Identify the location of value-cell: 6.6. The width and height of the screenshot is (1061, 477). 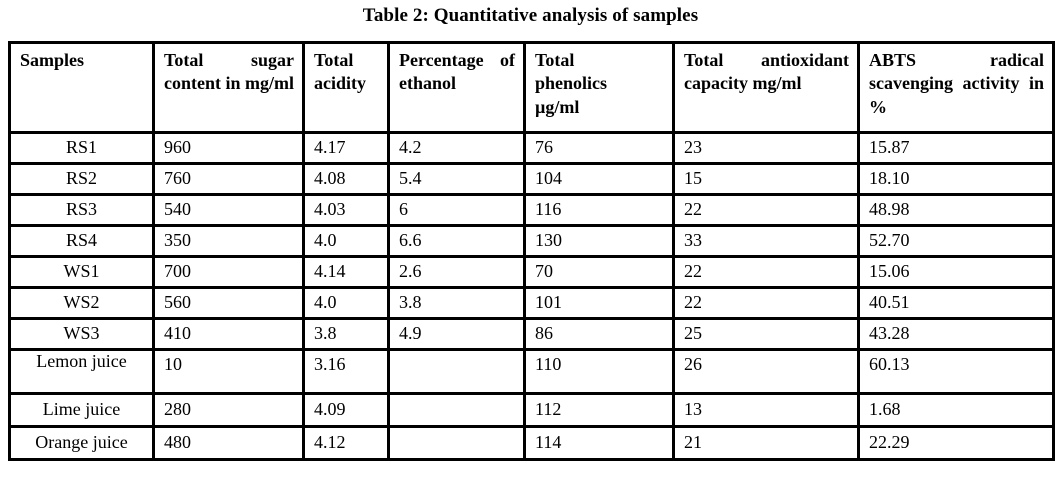
(456, 241).